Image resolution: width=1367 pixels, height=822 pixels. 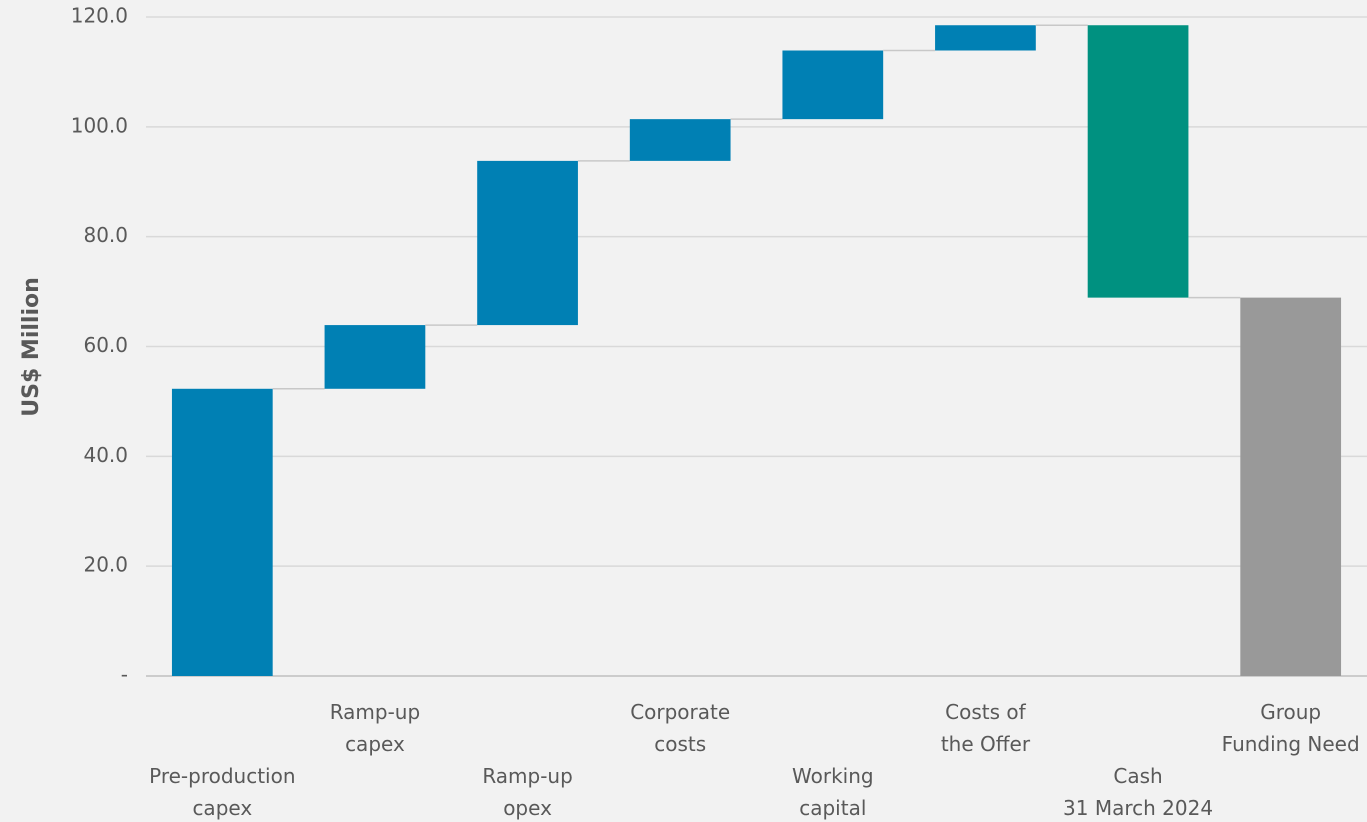 What do you see at coordinates (105, 345) in the screenshot?
I see `y-tick-label: 60.0` at bounding box center [105, 345].